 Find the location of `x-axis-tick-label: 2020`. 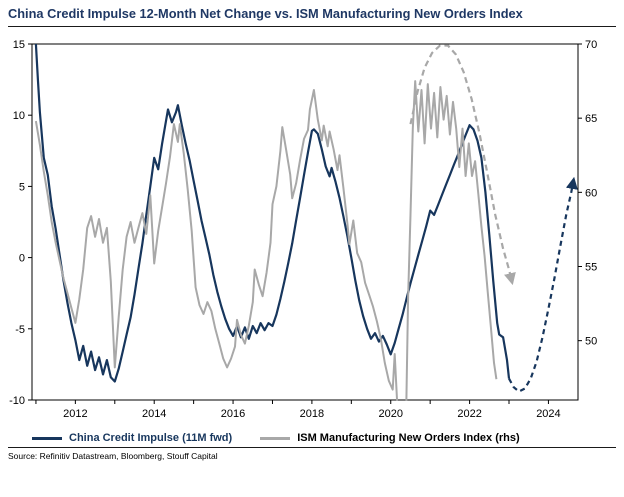

x-axis-tick-label: 2020 is located at coordinates (391, 414).